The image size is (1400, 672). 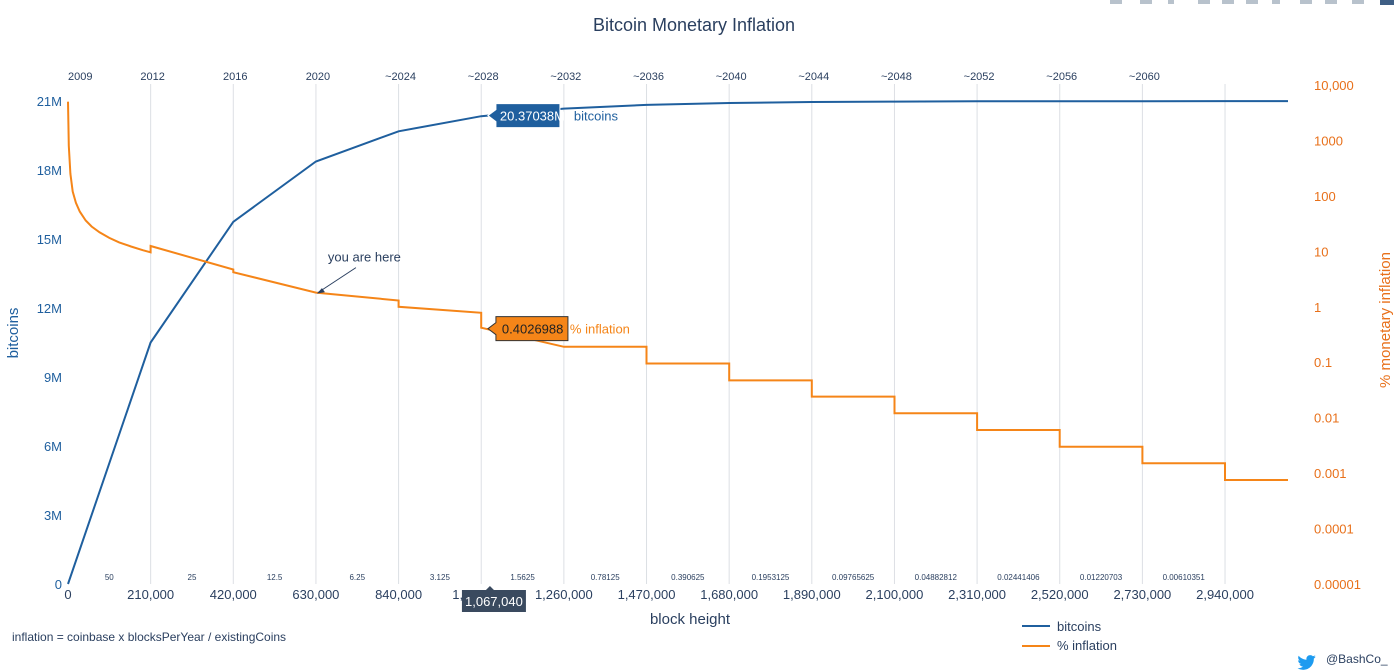 I want to click on era-label: ~2040, so click(x=731, y=77).